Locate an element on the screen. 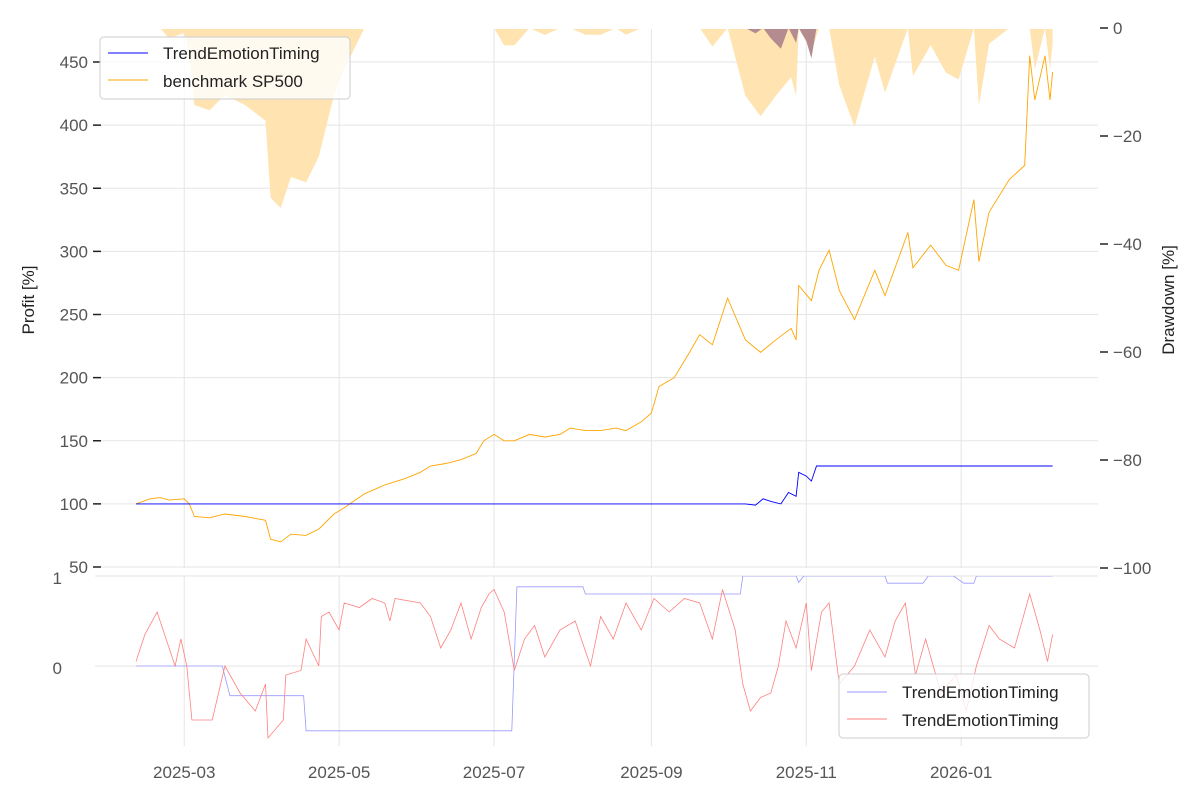 The height and width of the screenshot is (800, 1200). y-tick-label-bottom: 0 is located at coordinates (57, 668).